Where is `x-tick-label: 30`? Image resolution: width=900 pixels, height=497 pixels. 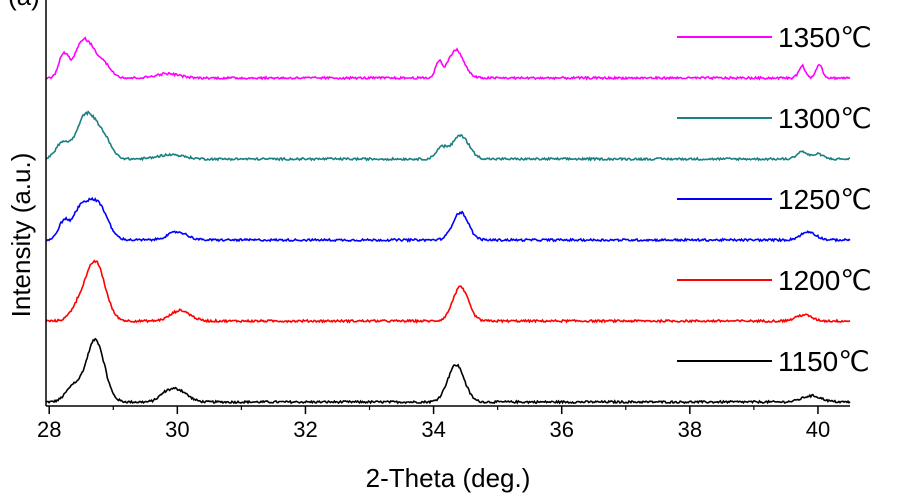
x-tick-label: 30 is located at coordinates (177, 429).